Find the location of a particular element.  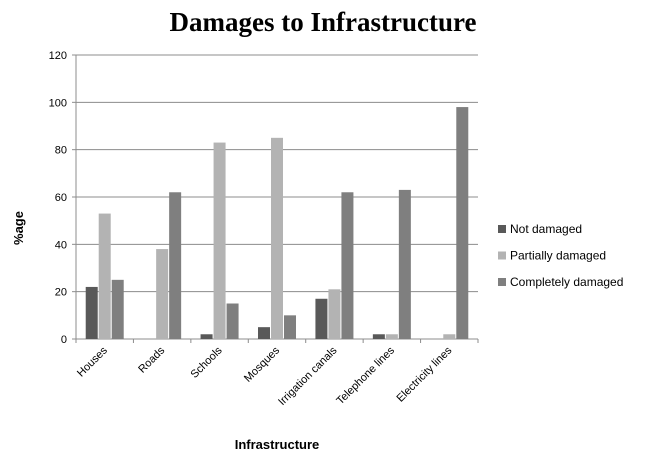

y-tick-label: 0 is located at coordinates (64, 340).